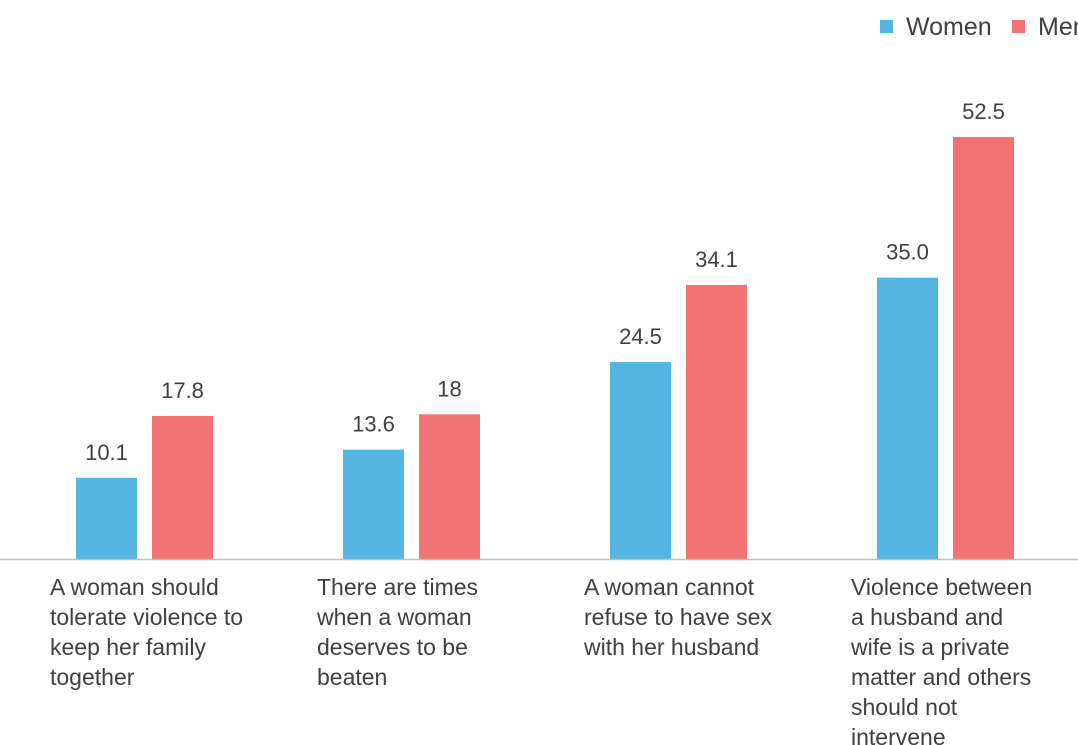 Image resolution: width=1078 pixels, height=745 pixels. Describe the element at coordinates (983, 111) in the screenshot. I see `data-label-men-3: 52.5` at that location.